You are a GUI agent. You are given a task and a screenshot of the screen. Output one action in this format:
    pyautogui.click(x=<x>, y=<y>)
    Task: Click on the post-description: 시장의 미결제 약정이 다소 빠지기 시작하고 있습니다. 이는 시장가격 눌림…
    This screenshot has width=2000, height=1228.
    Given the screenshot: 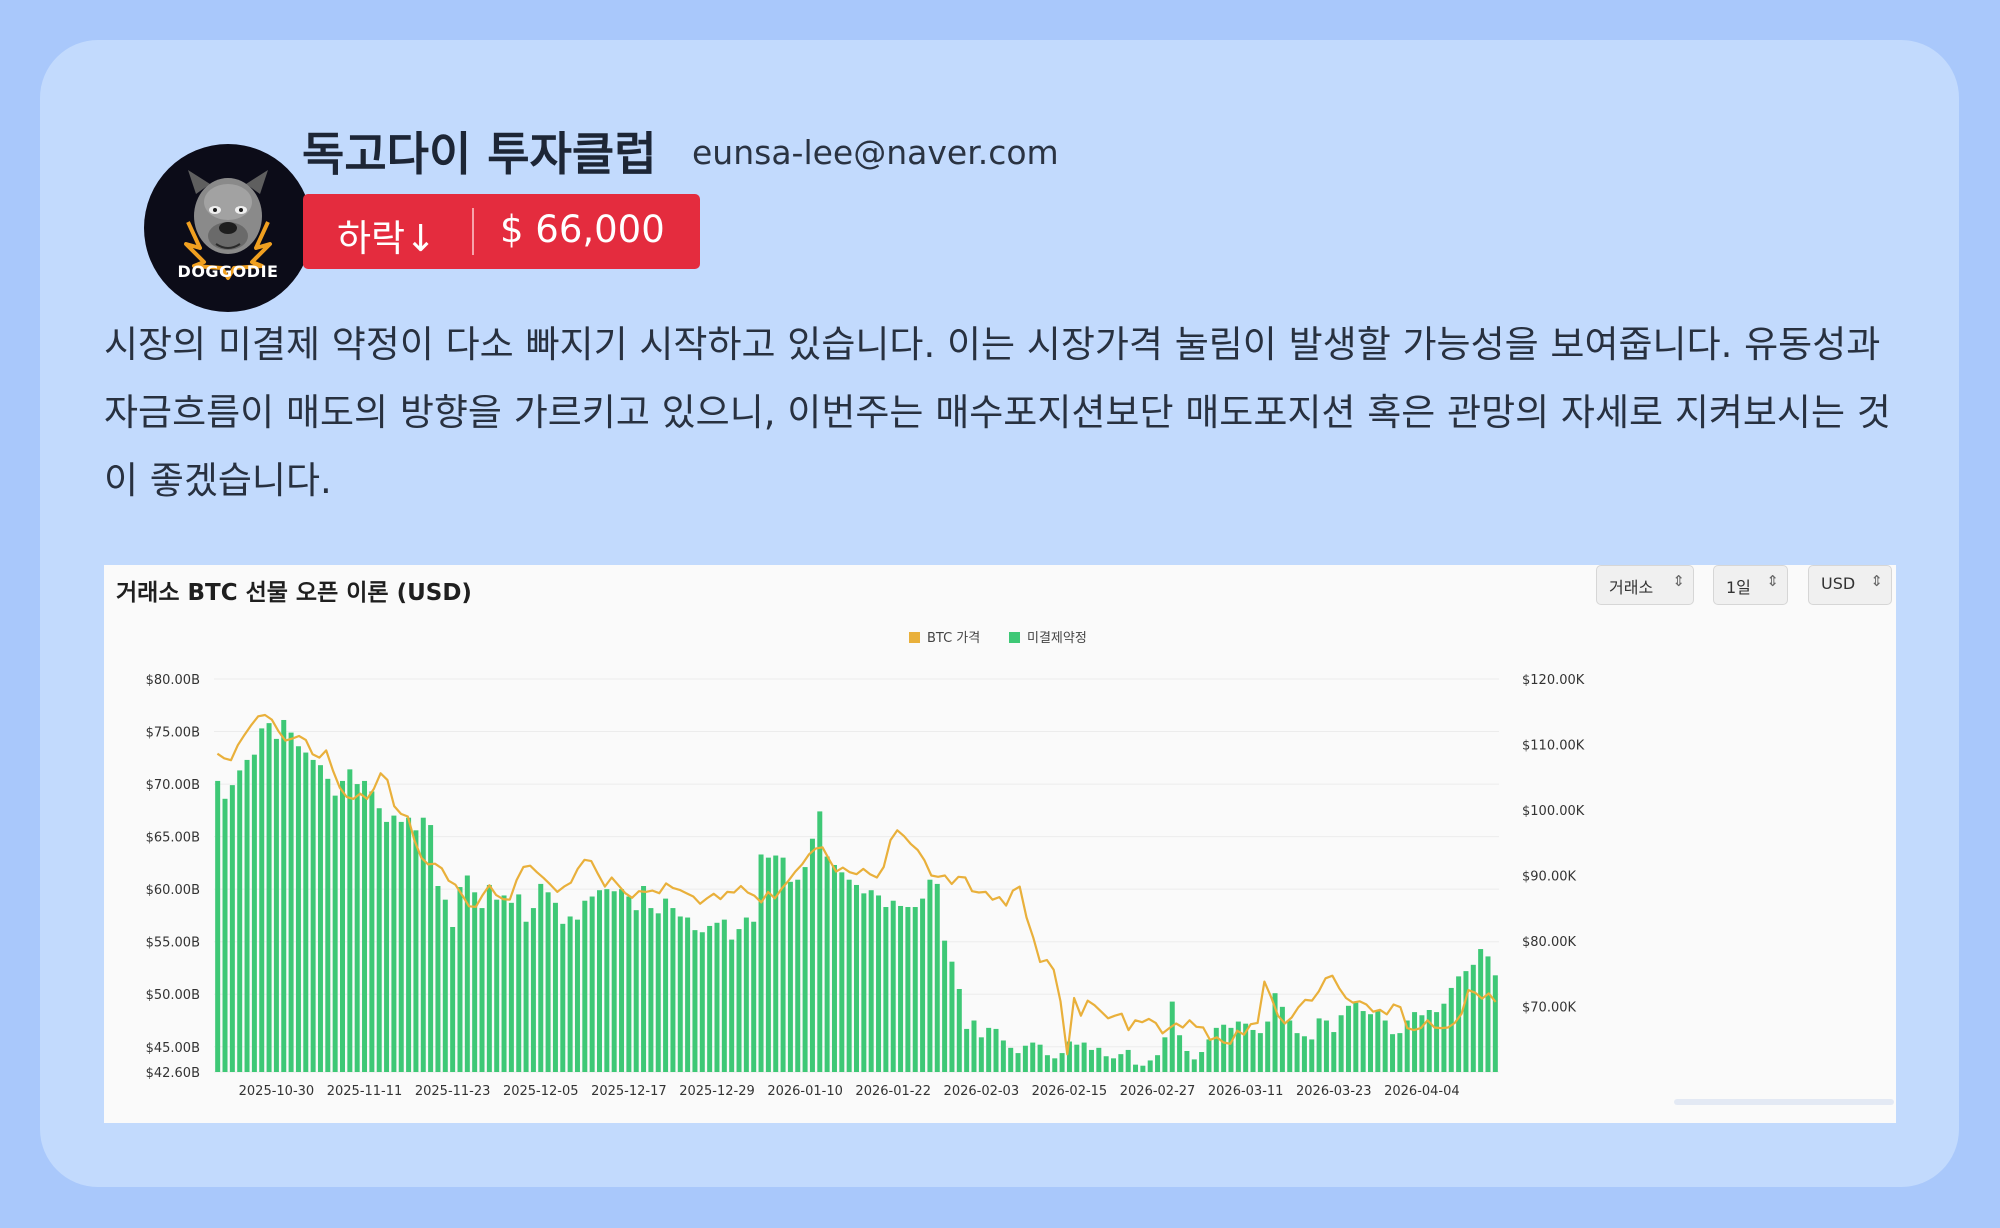 What is the action you would take?
    pyautogui.click(x=997, y=412)
    